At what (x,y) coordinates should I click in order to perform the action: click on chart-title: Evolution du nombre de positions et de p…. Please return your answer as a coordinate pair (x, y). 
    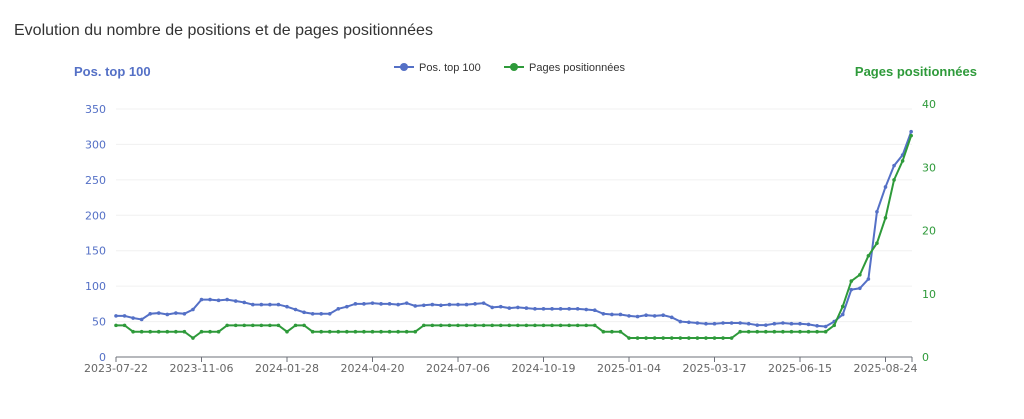
    Looking at the image, I should click on (223, 30).